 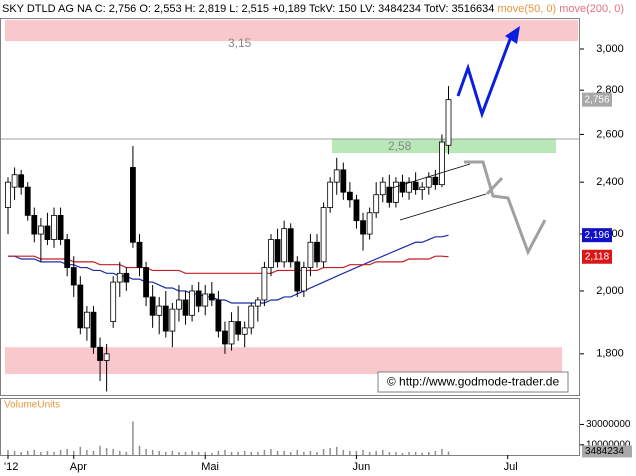 I want to click on x-tick-label: '12, so click(x=11, y=467).